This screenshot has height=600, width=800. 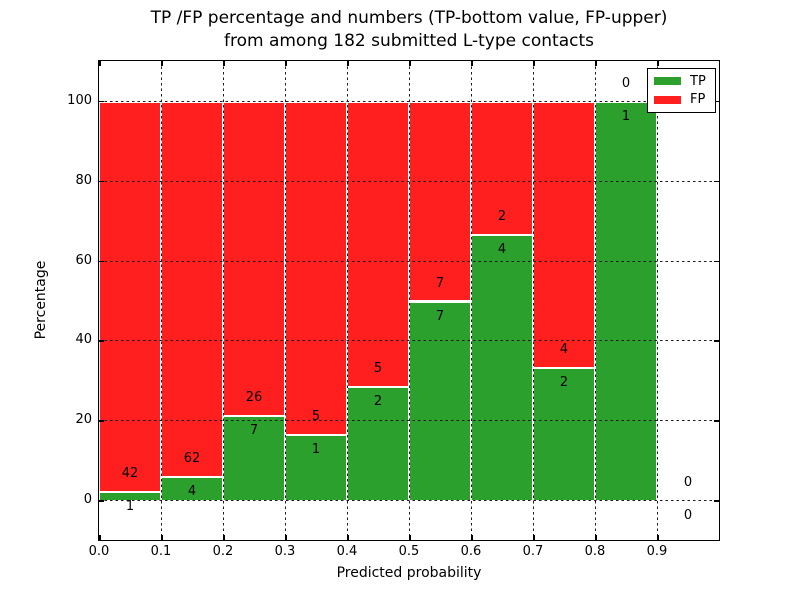 What do you see at coordinates (698, 81) in the screenshot?
I see `legend-label-tp: TP` at bounding box center [698, 81].